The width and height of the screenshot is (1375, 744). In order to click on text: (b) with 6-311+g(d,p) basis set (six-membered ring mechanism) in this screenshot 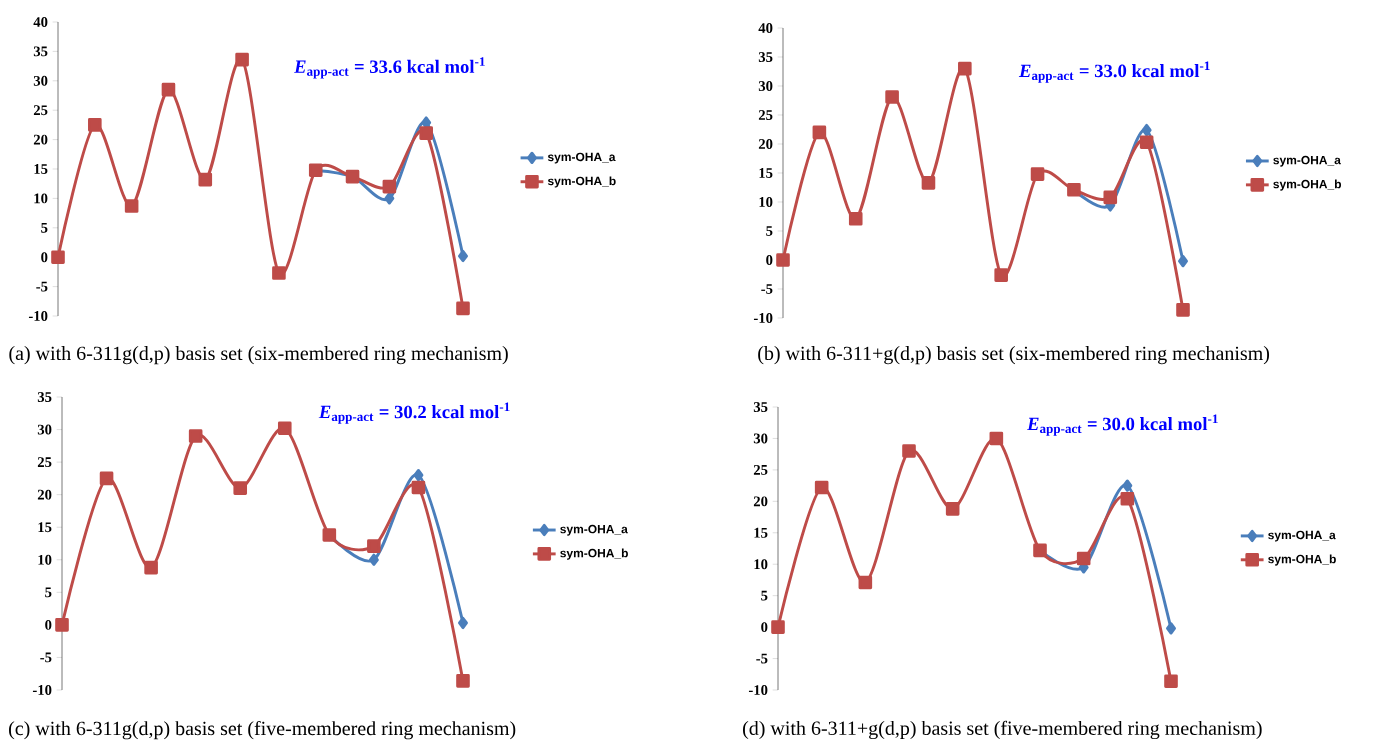, I will do `click(1014, 355)`.